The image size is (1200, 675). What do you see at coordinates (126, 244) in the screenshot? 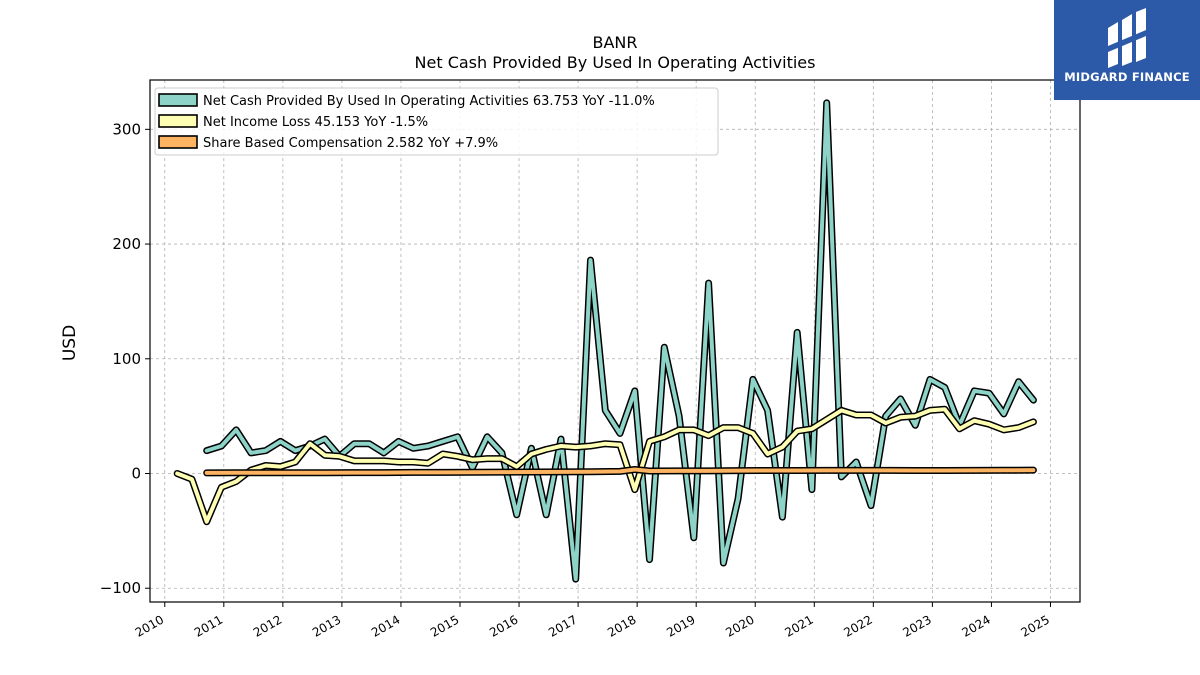
I see `y-tick-label: 200` at bounding box center [126, 244].